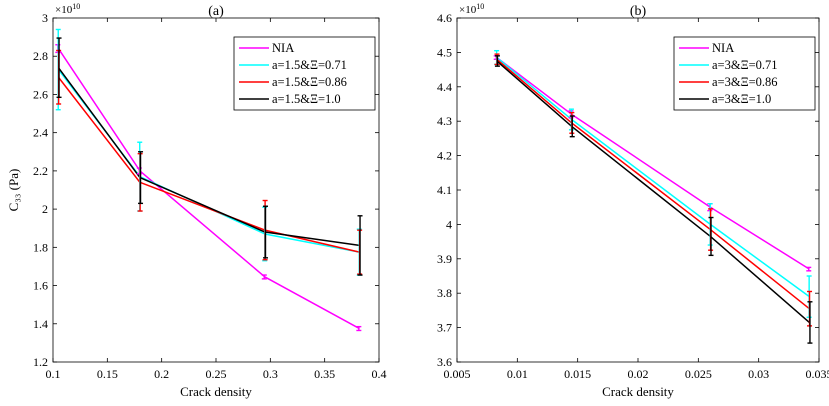 The height and width of the screenshot is (406, 829). Describe the element at coordinates (741, 99) in the screenshot. I see `legend-label: a=3&Ξ=1.0` at that location.